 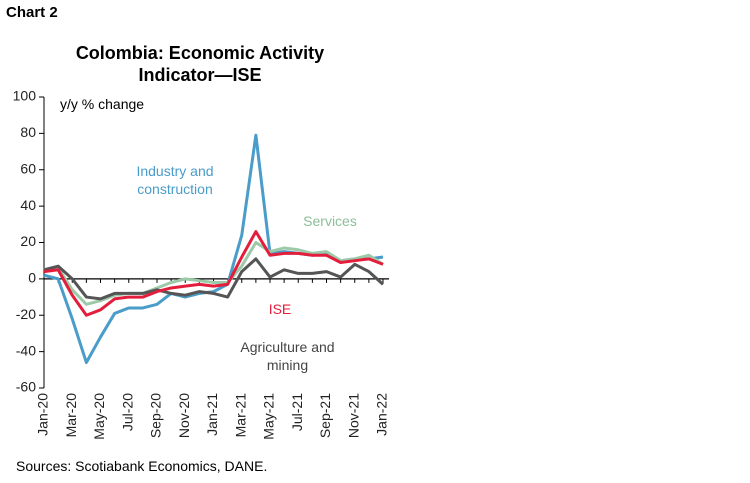 I want to click on x-tick-label: Jul-20, so click(x=127, y=412).